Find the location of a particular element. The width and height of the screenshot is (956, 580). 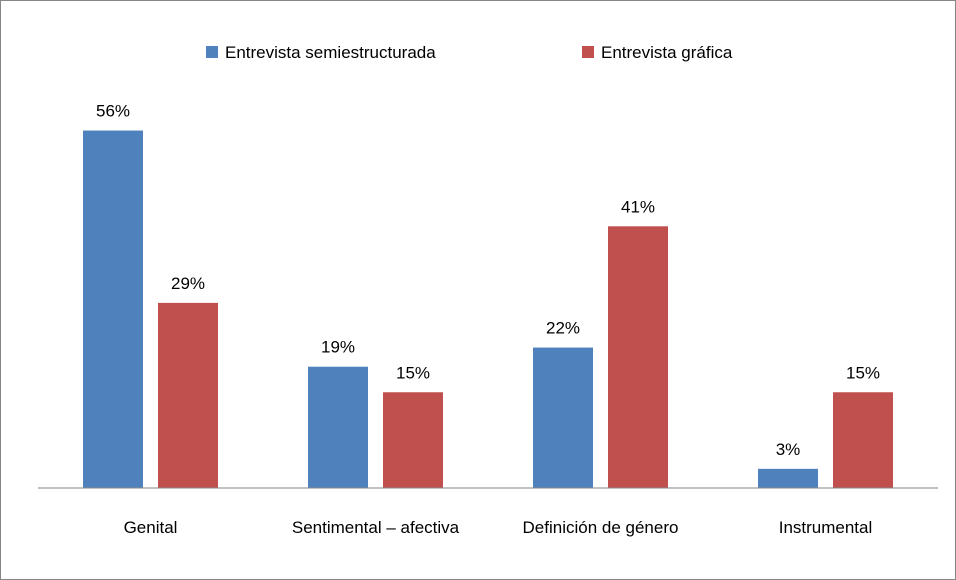

x-tick-label: Genital is located at coordinates (151, 527).